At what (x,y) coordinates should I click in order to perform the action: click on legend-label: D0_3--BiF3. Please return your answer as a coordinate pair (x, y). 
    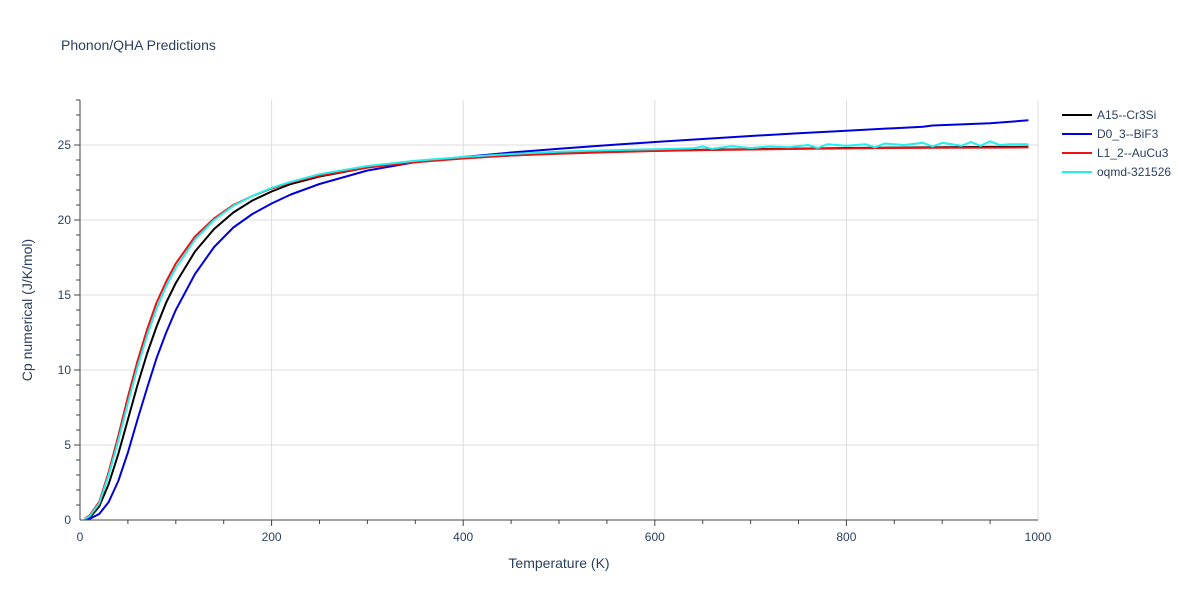
    Looking at the image, I should click on (1128, 134).